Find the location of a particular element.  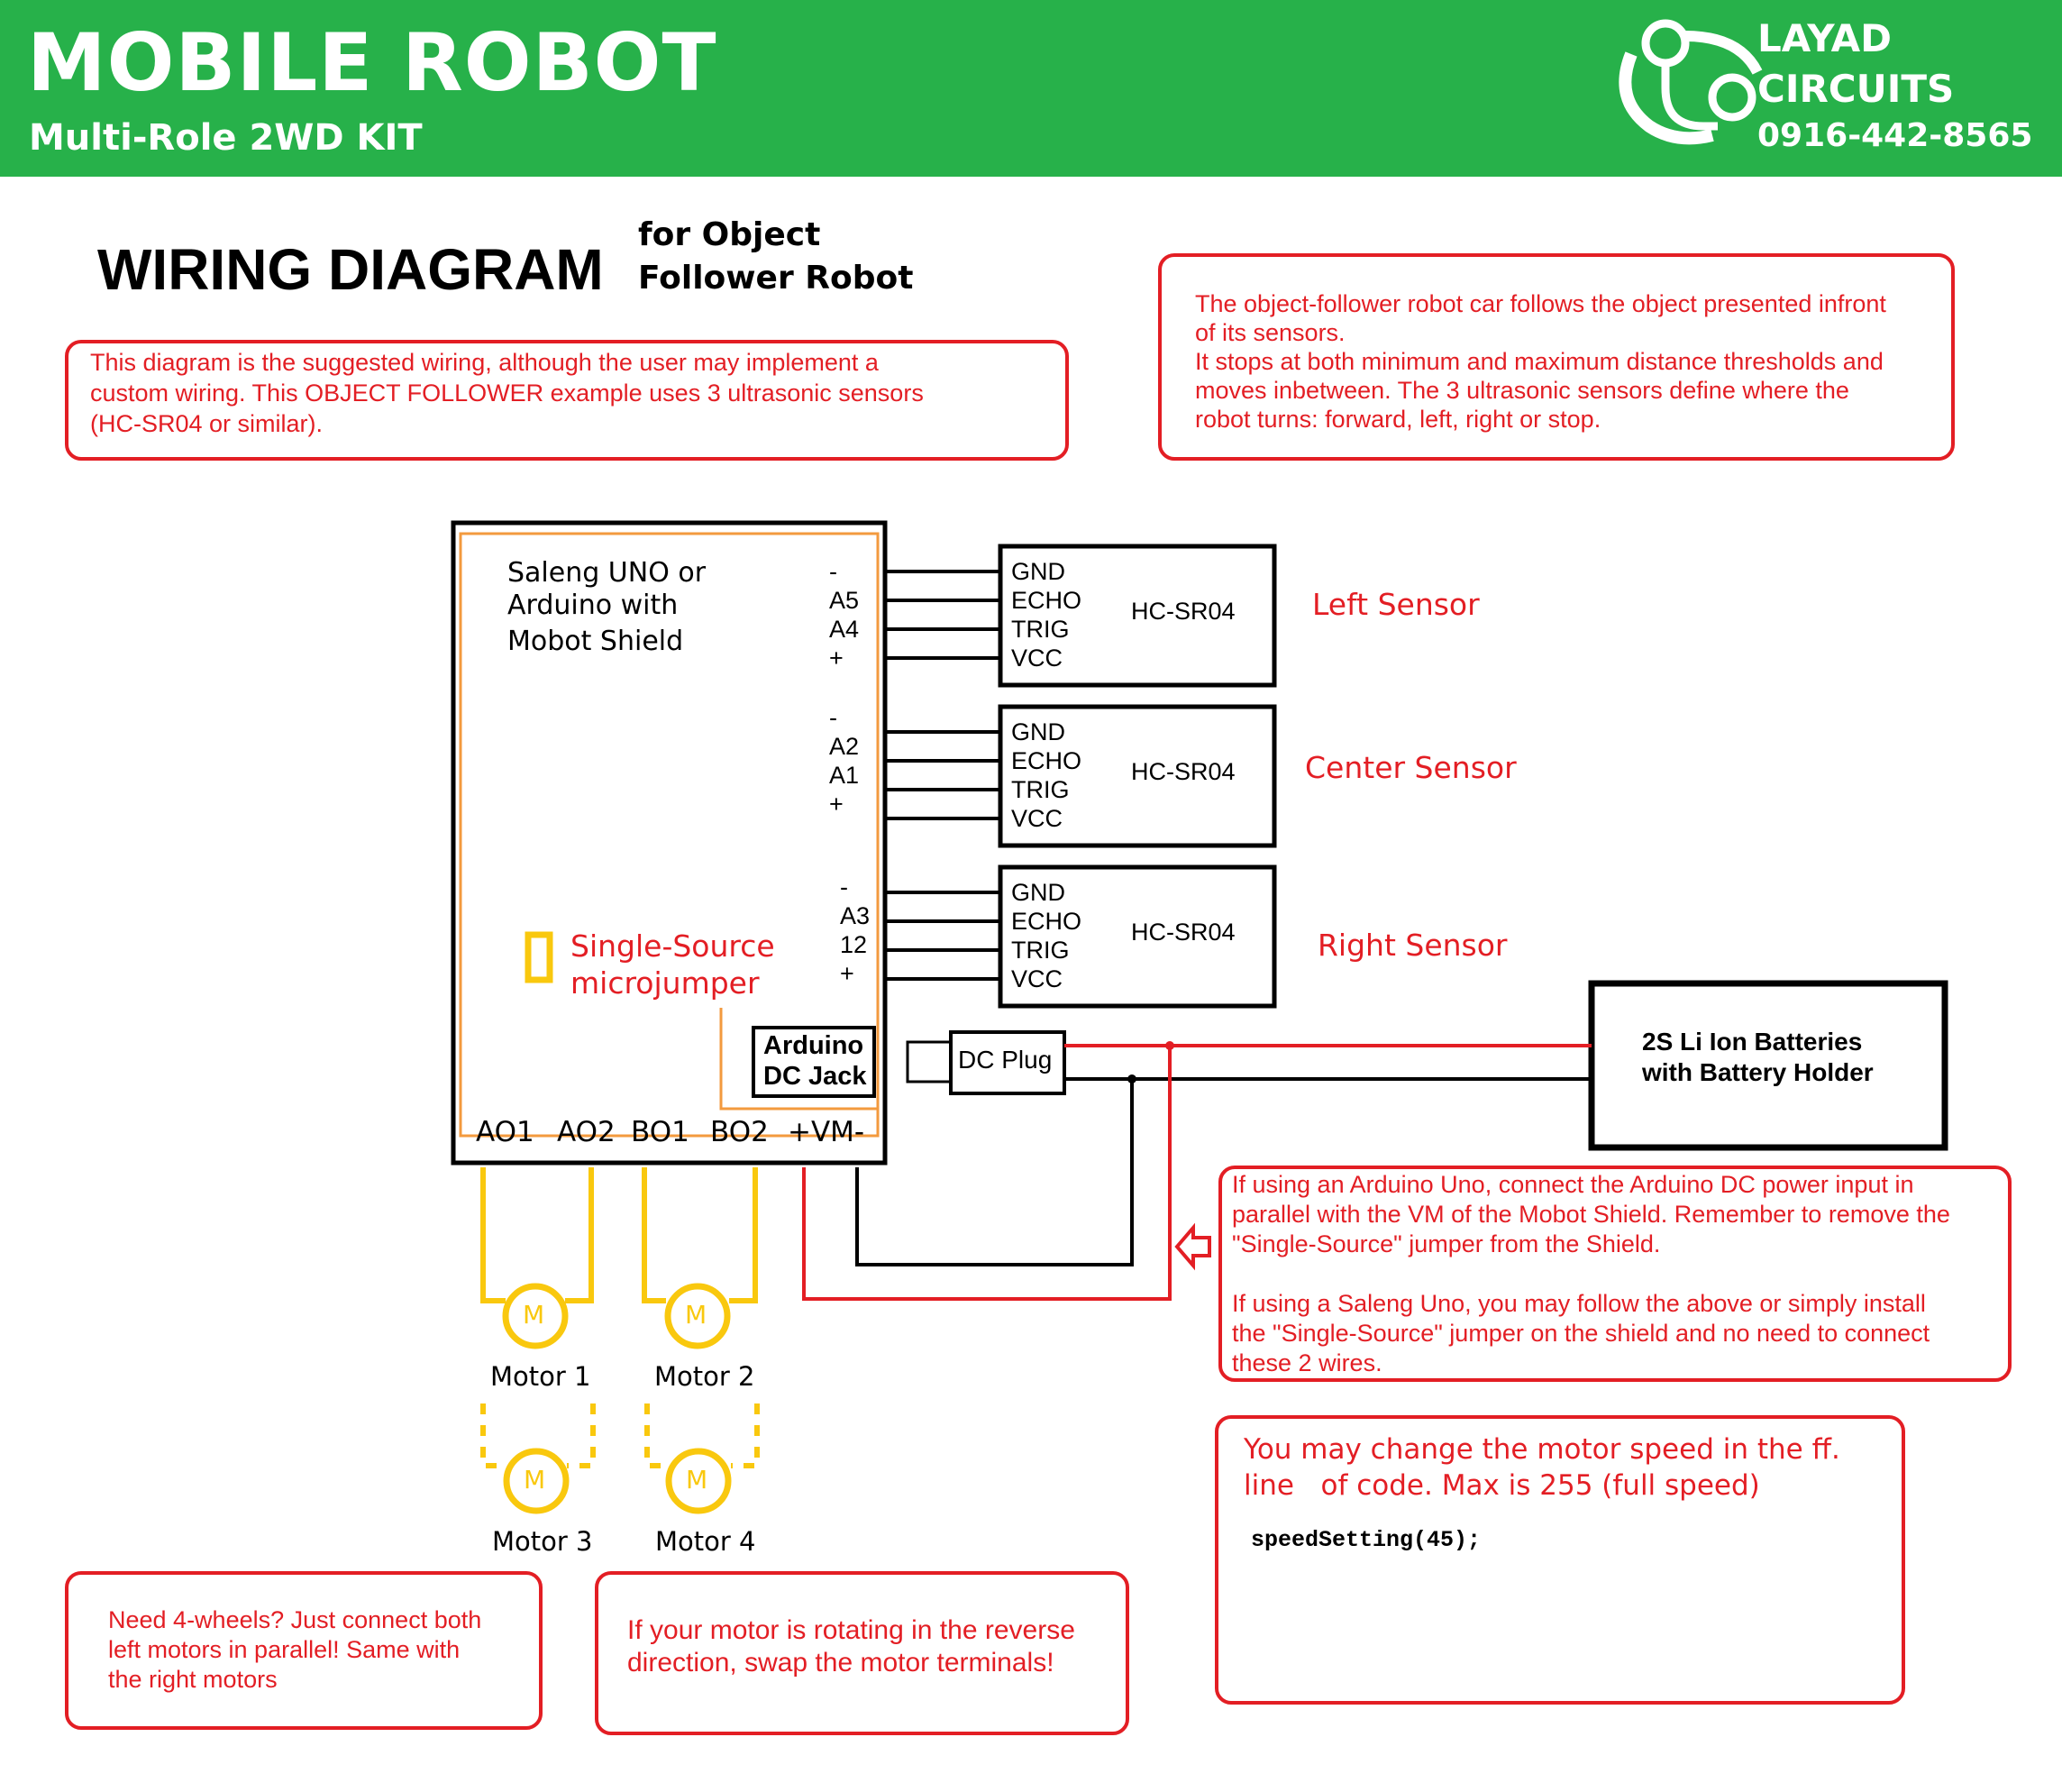

jumper-label-line1: Single-Source is located at coordinates (672, 946).